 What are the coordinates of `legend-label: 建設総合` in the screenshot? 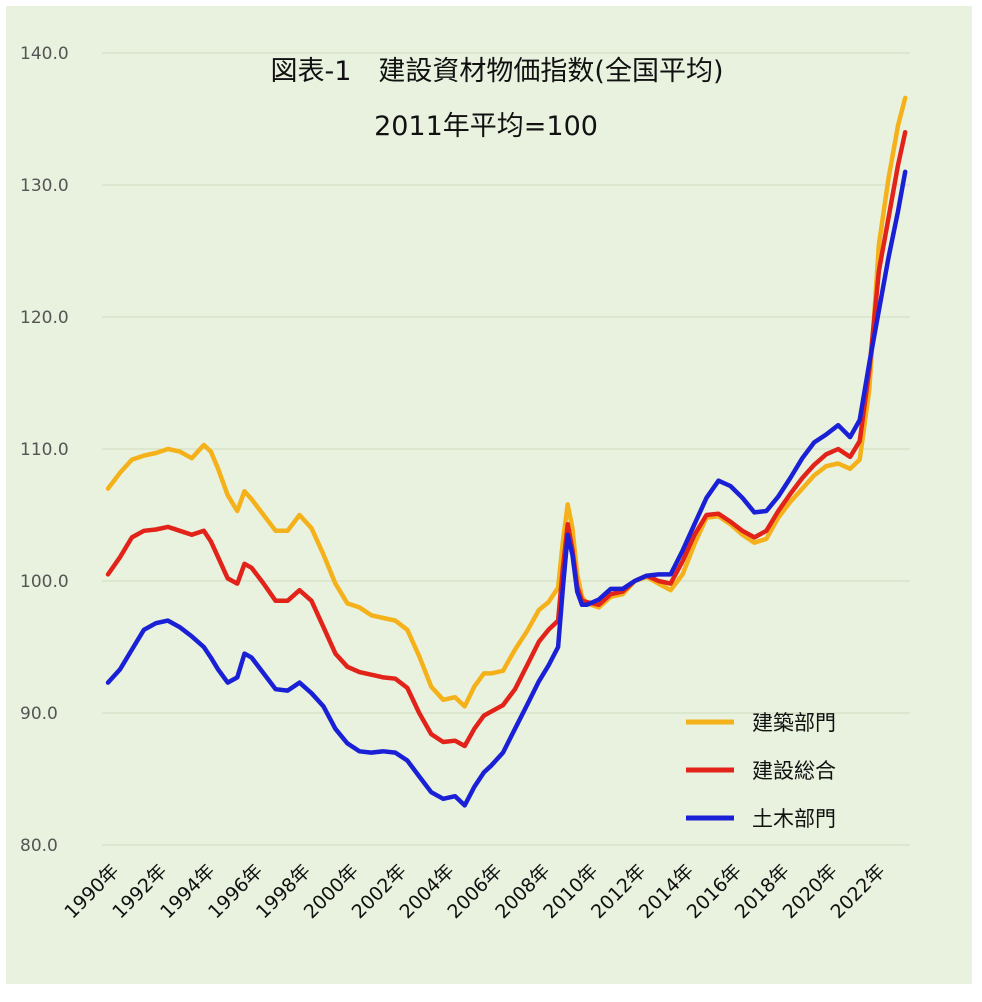 It's located at (794, 771).